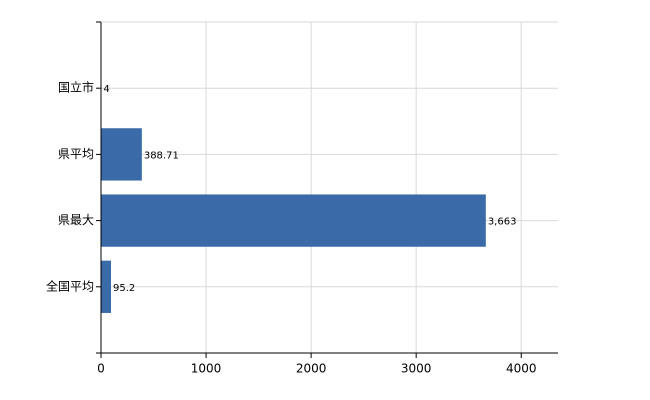  Describe the element at coordinates (76, 87) in the screenshot. I see `y-tick-label: 国立市` at that location.